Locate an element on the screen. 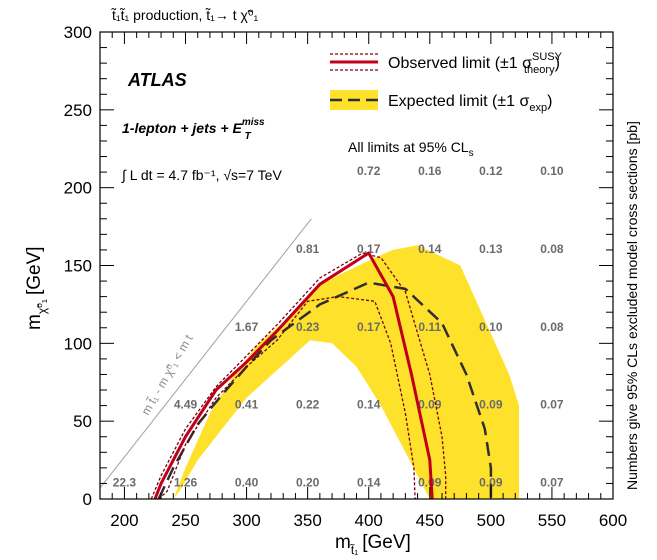 The image size is (657, 560). cross-section-label: 0.13 is located at coordinates (491, 249).